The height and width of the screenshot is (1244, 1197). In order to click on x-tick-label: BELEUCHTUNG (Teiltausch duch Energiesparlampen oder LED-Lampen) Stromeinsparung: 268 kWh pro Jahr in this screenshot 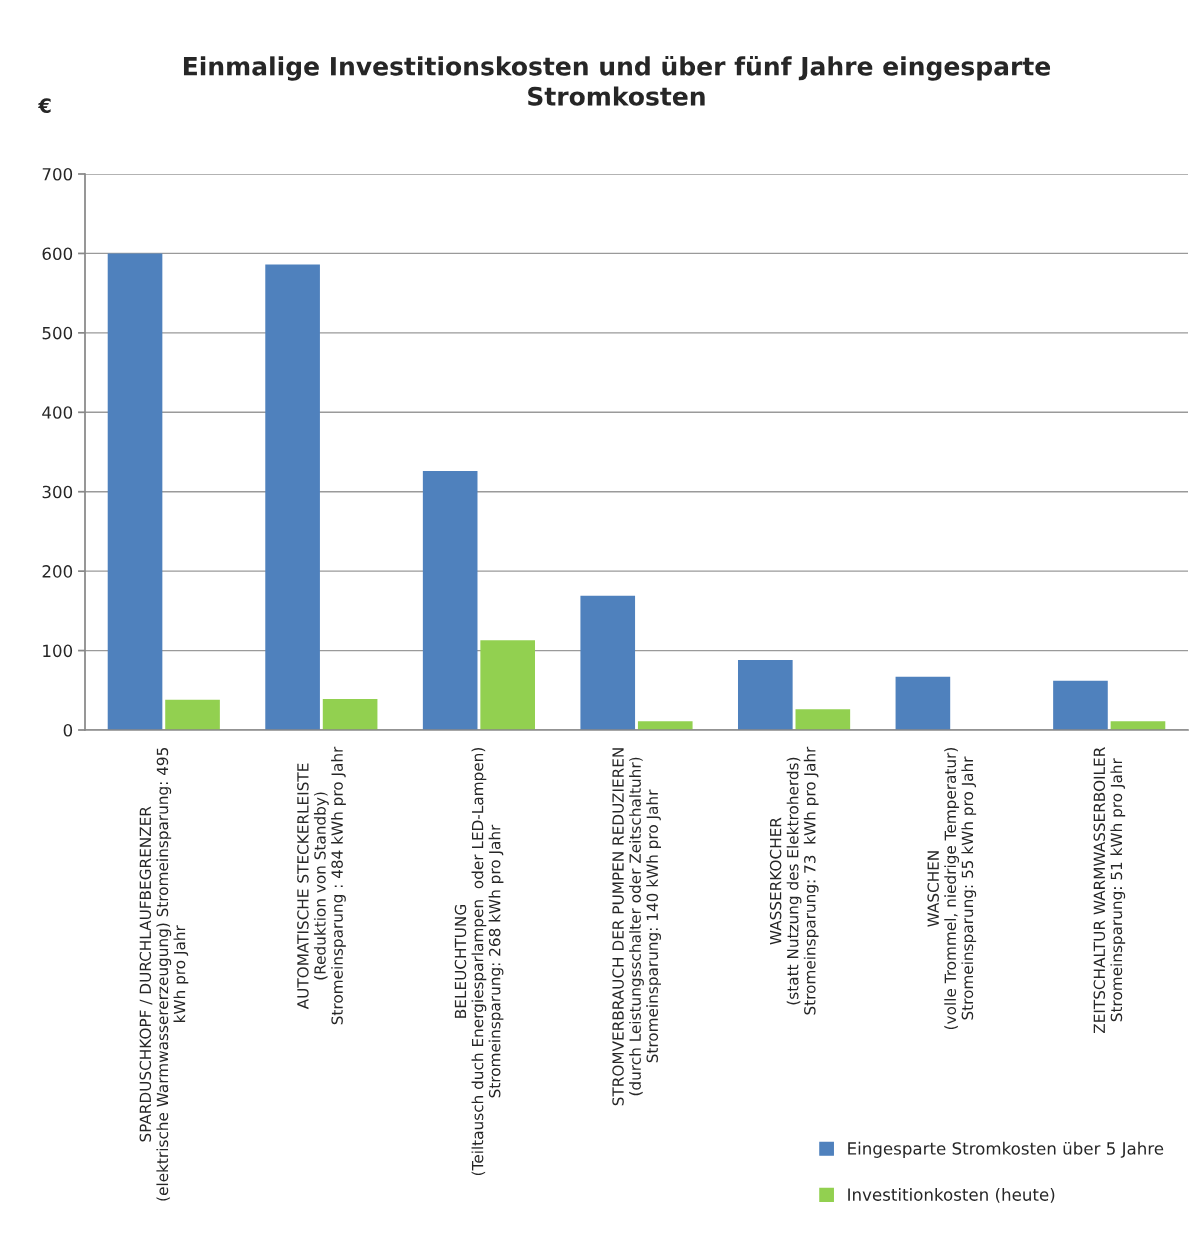, I will do `click(479, 961)`.